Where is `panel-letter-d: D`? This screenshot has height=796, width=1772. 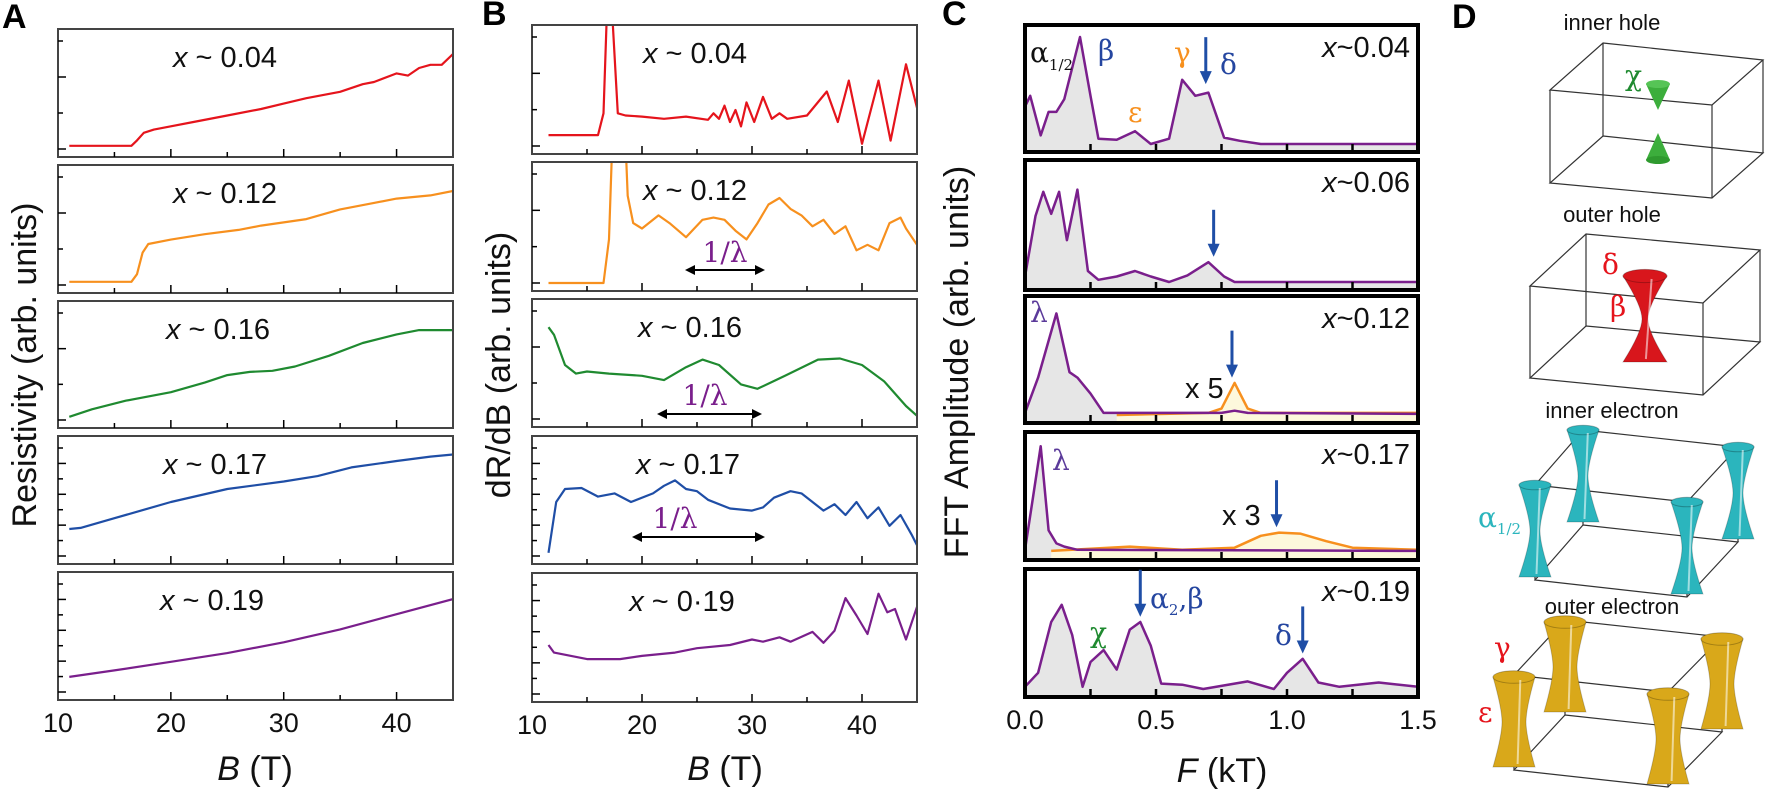
panel-letter-d: D is located at coordinates (1464, 18).